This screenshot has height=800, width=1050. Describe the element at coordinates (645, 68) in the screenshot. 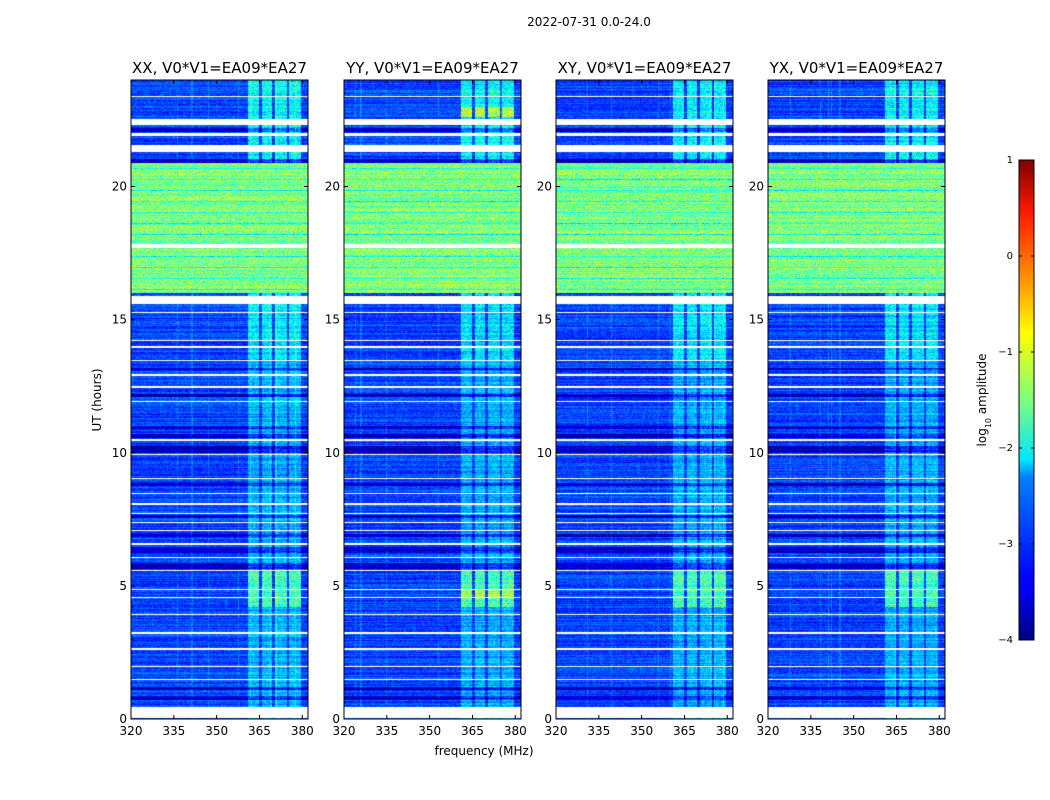

I see `panel-title: XY, V0*V1=EA09*EA27` at that location.